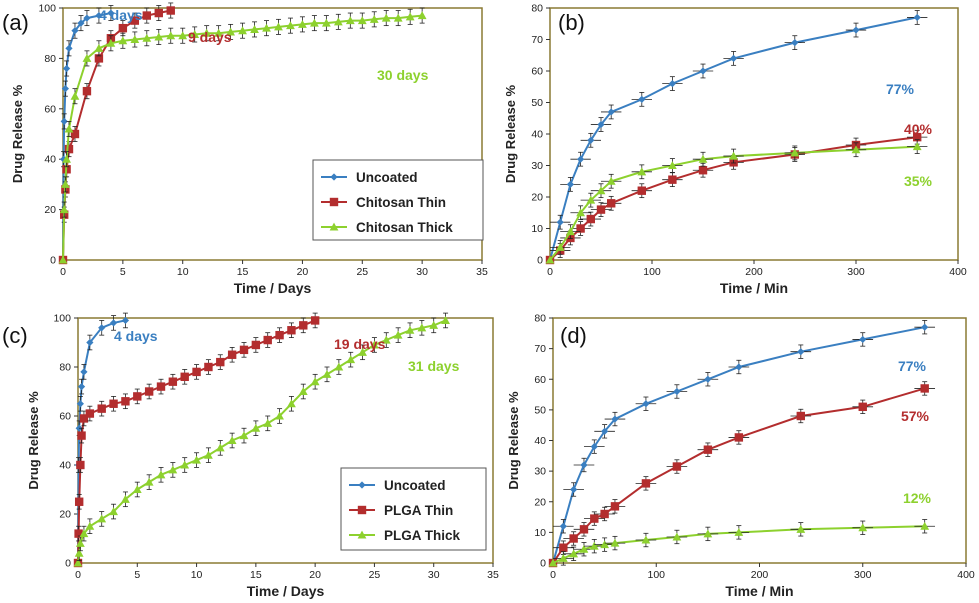  I want to click on y-tick-label: 40, so click(537, 135).